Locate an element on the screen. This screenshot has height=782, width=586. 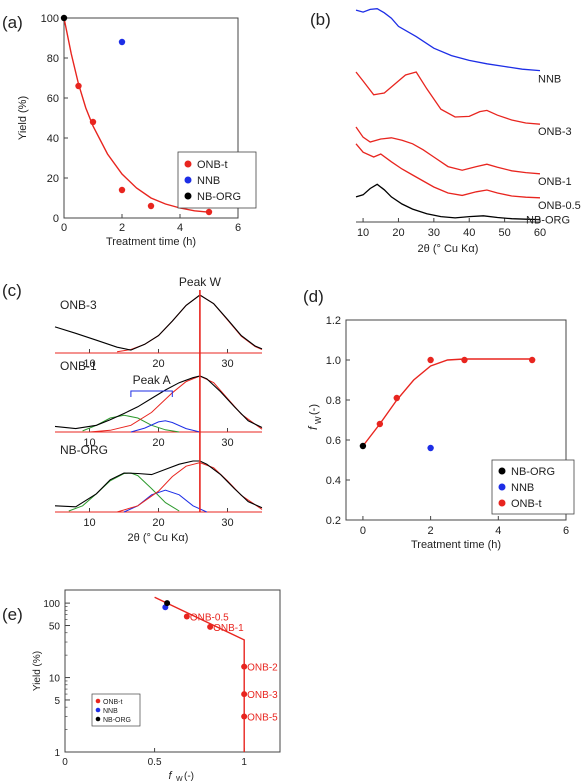
panel-b-pattern-nb-org is located at coordinates (448, 202).